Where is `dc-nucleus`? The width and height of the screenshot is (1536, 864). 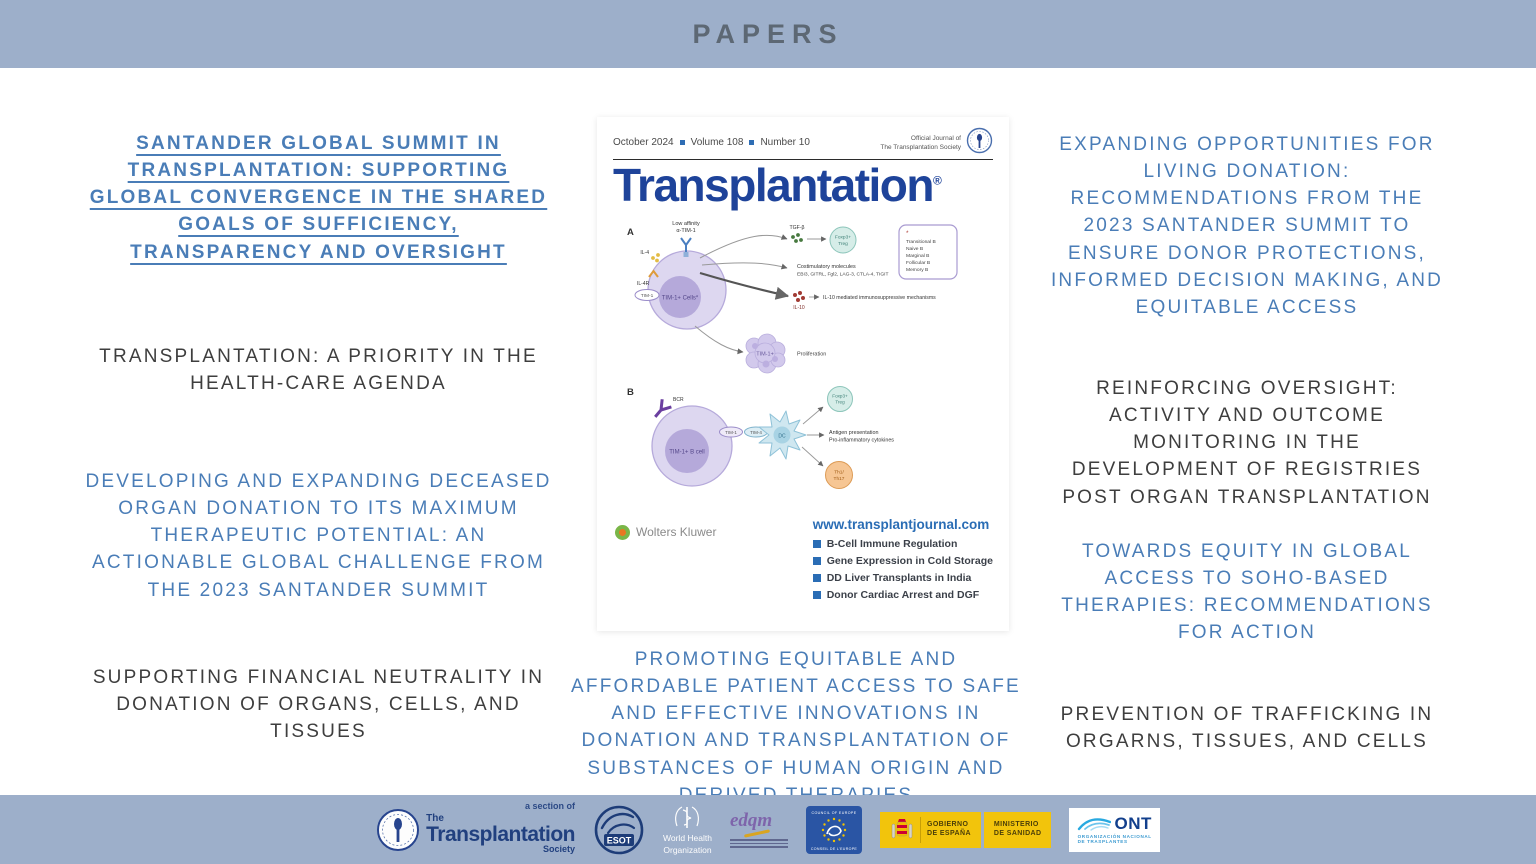 dc-nucleus is located at coordinates (782, 435).